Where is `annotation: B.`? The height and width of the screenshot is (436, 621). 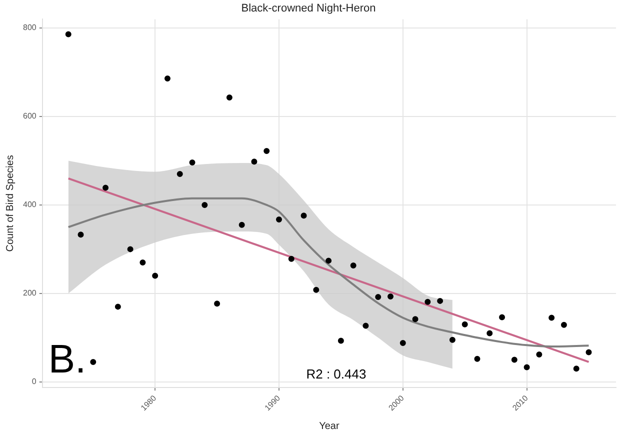
annotation: B. is located at coordinates (67, 360).